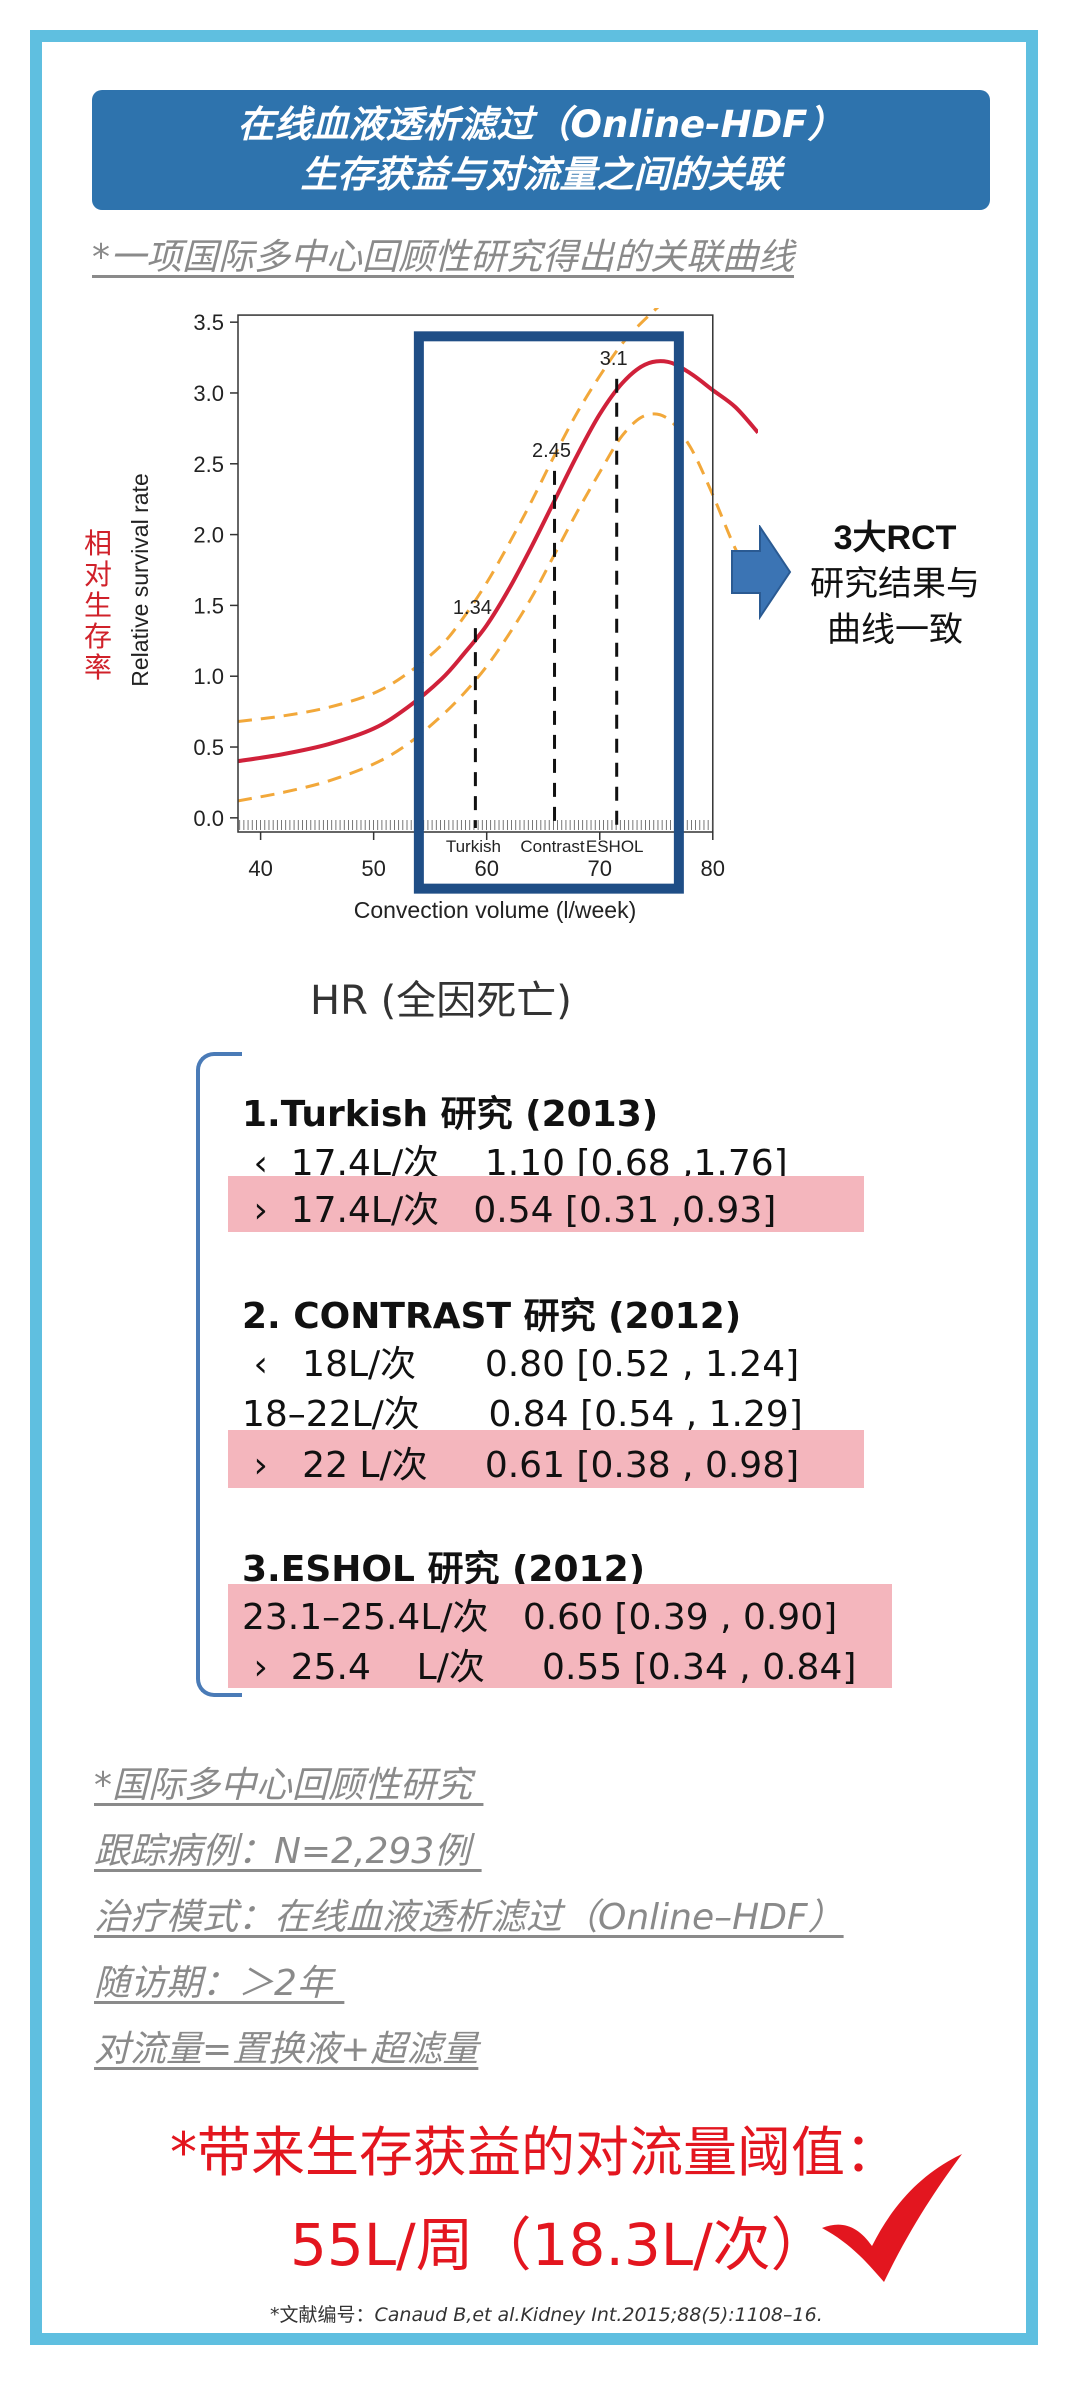 The height and width of the screenshot is (2385, 1080). I want to click on threshold-heading: *带来生存获益的对流量阈值：, so click(534, 2152).